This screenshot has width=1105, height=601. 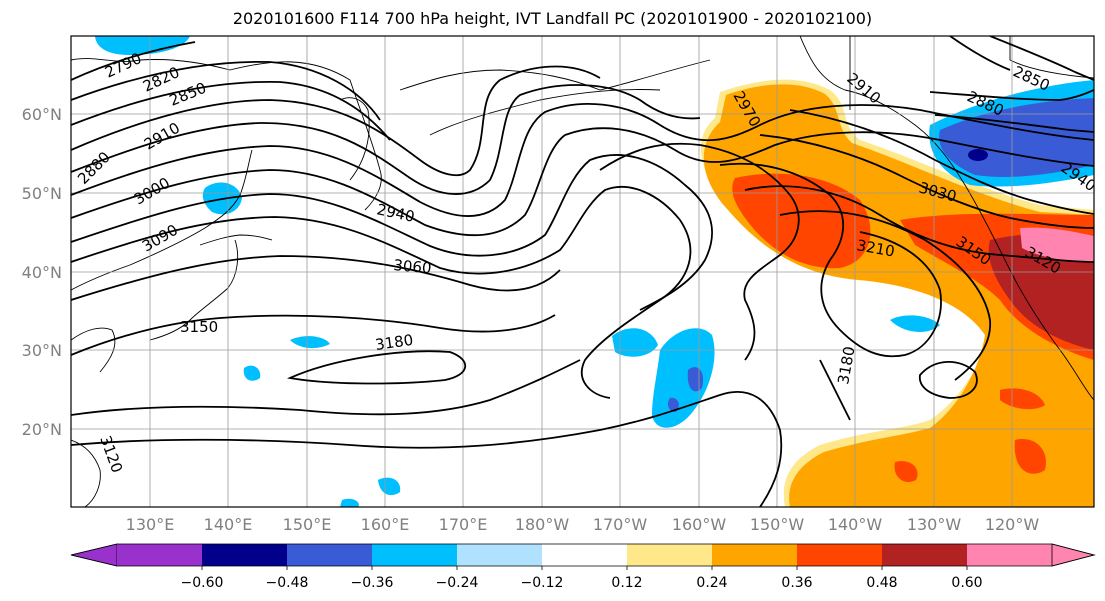 What do you see at coordinates (626, 583) in the screenshot?
I see `colorbar-tick-label: 0.12` at bounding box center [626, 583].